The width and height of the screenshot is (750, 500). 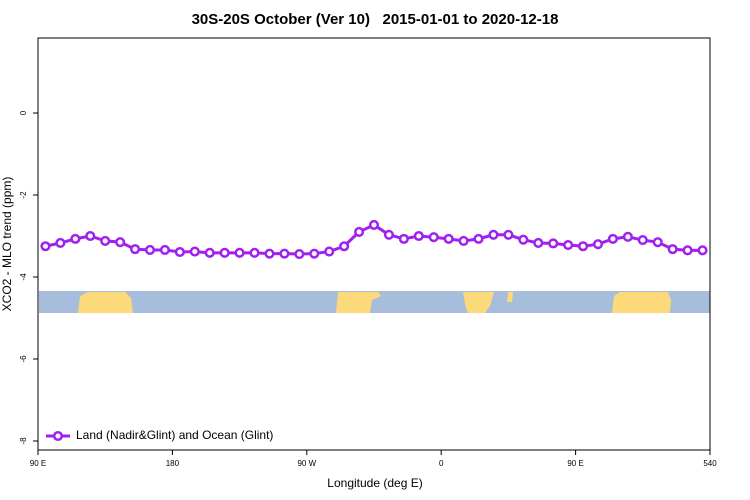 What do you see at coordinates (58, 436) in the screenshot?
I see `legend-marker` at bounding box center [58, 436].